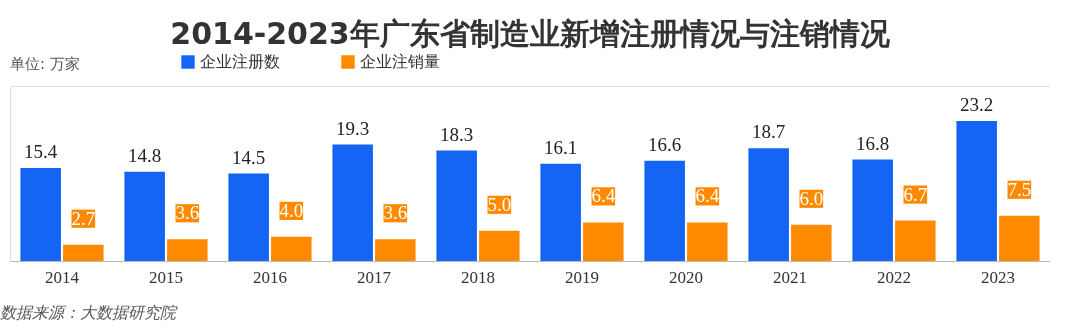  Describe the element at coordinates (89, 312) in the screenshot. I see `source-note: 数据来源：大数据研究院` at that location.